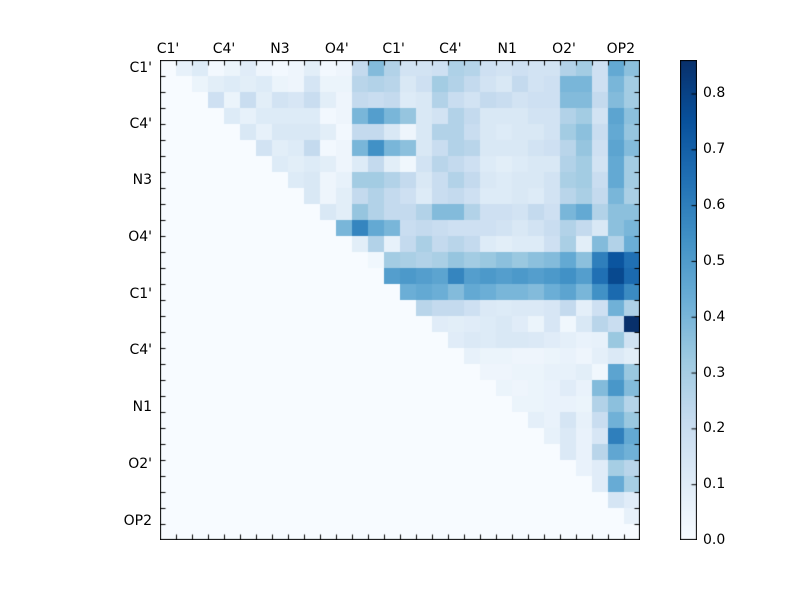 Image resolution: width=800 pixels, height=600 pixels. I want to click on top-axis-label: OP2, so click(620, 49).